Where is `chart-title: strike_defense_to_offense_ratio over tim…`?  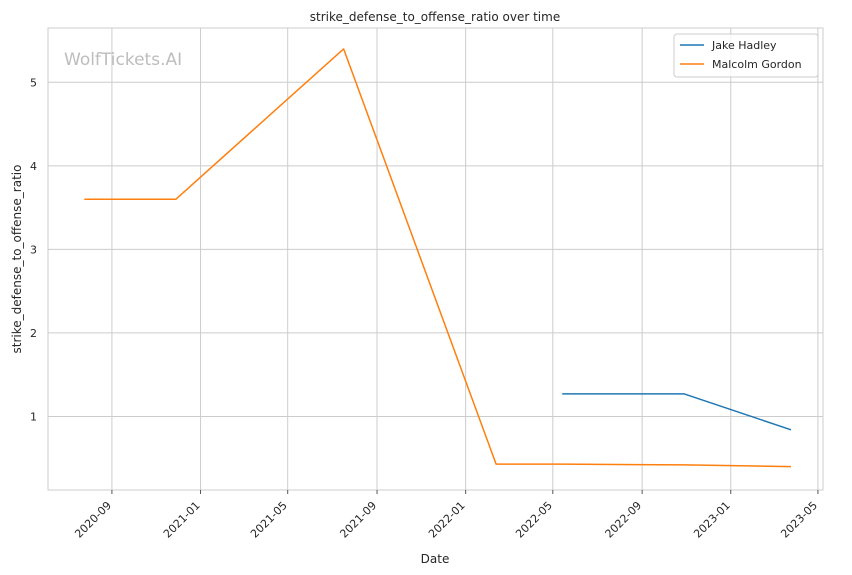 chart-title: strike_defense_to_offense_ratio over tim… is located at coordinates (435, 17).